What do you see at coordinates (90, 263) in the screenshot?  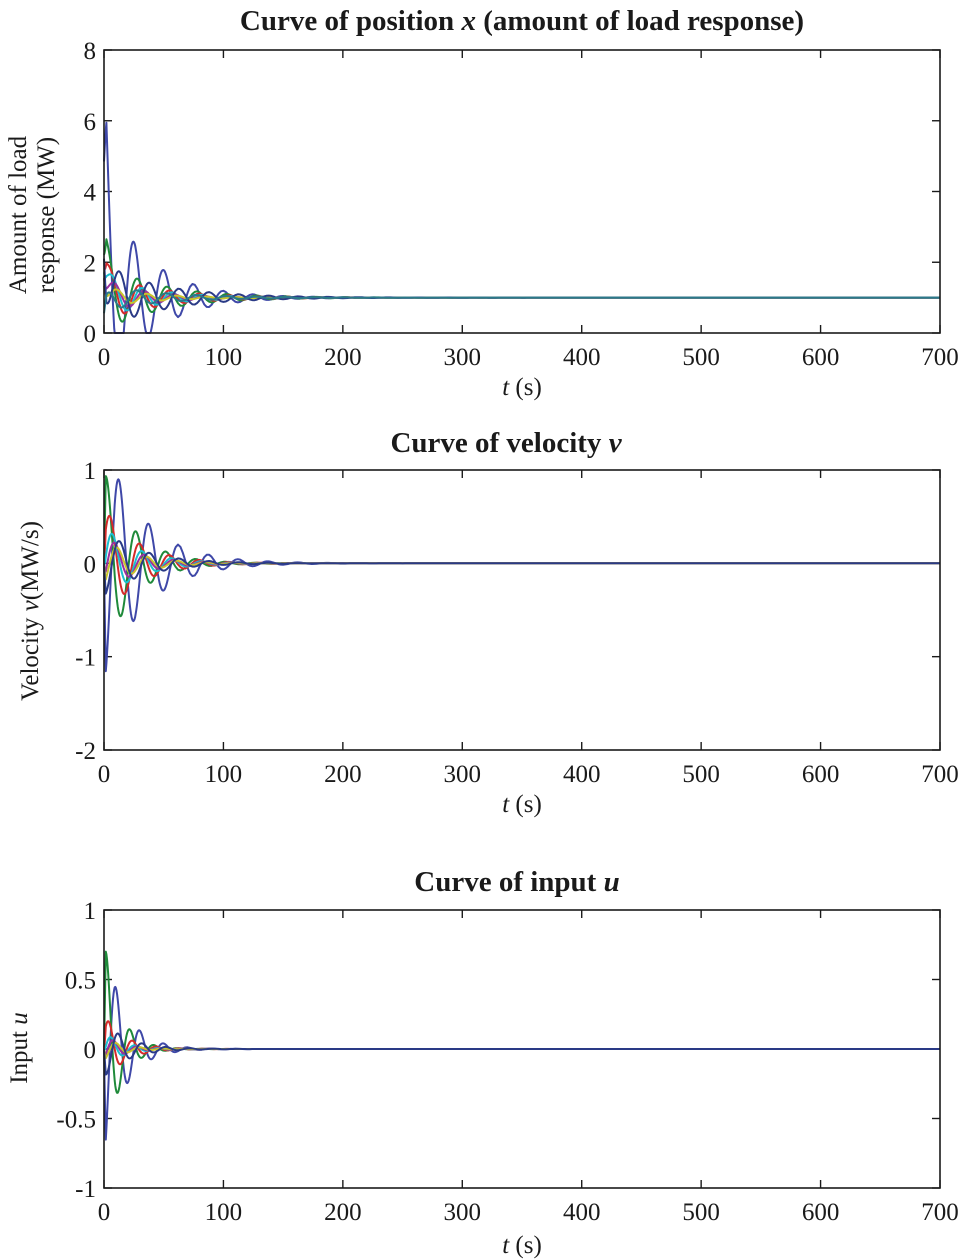 I see `y-tick-label: 2` at bounding box center [90, 263].